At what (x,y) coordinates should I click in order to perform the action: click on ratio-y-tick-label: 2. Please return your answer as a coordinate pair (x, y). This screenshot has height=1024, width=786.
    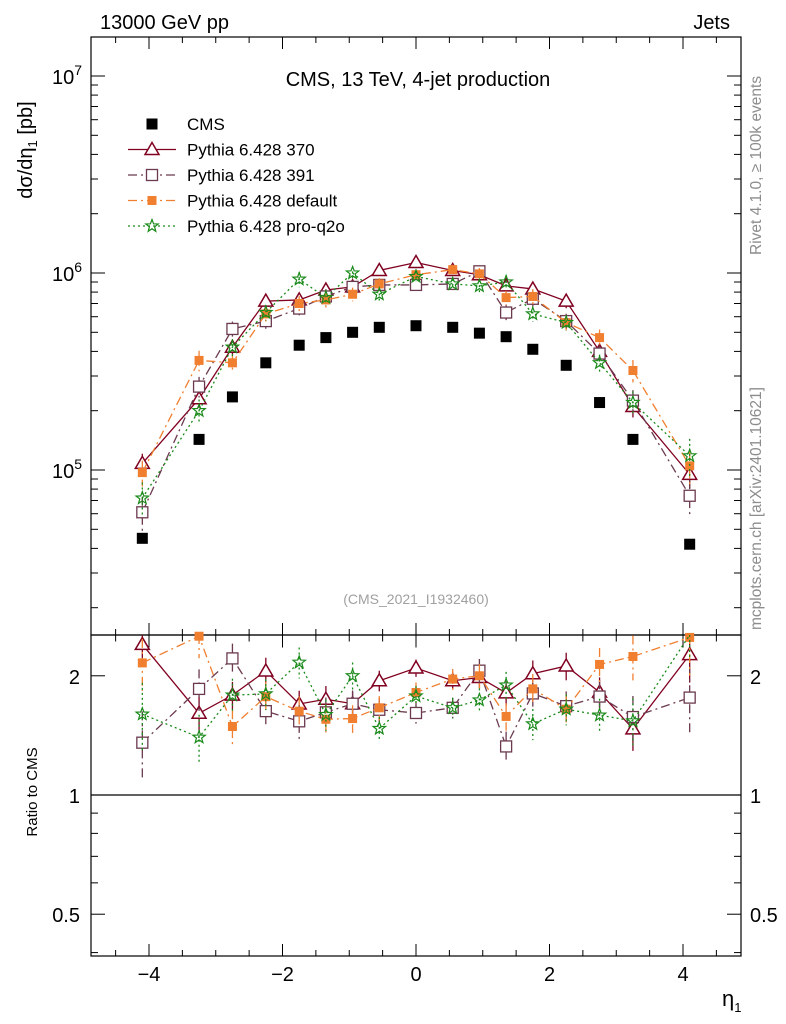
    Looking at the image, I should click on (755, 678).